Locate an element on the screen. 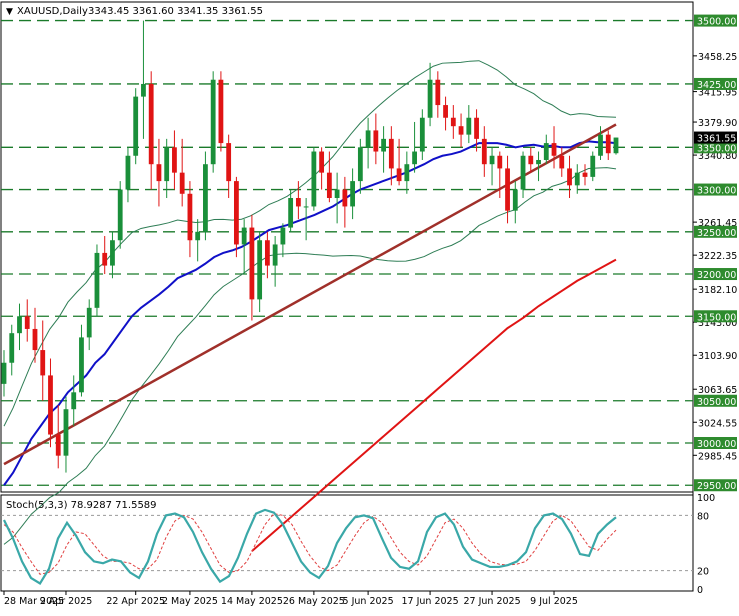 This screenshot has height=616, width=739. y-tick-label: 3182.10 is located at coordinates (717, 290).